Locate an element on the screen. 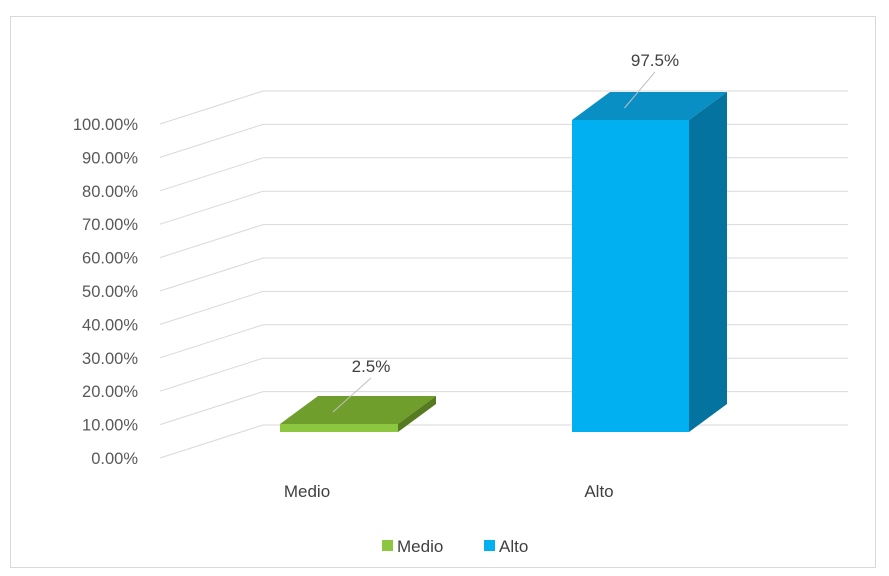 The height and width of the screenshot is (576, 889). x-category-label: Alto is located at coordinates (598, 491).